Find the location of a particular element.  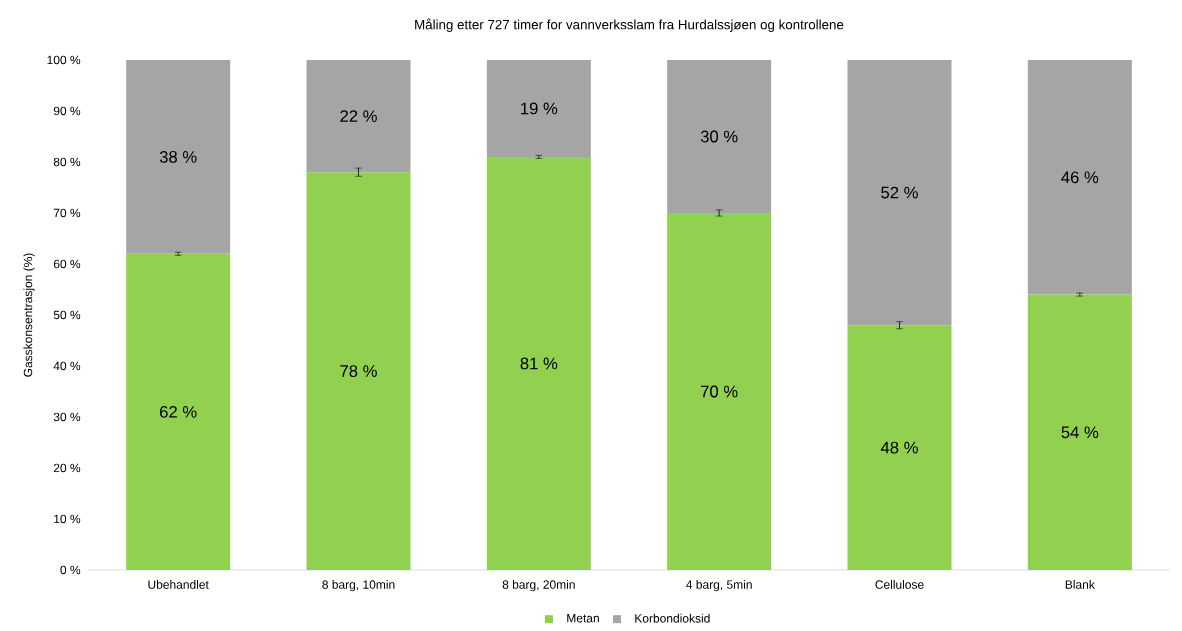

data-label: 46 % is located at coordinates (1080, 177).